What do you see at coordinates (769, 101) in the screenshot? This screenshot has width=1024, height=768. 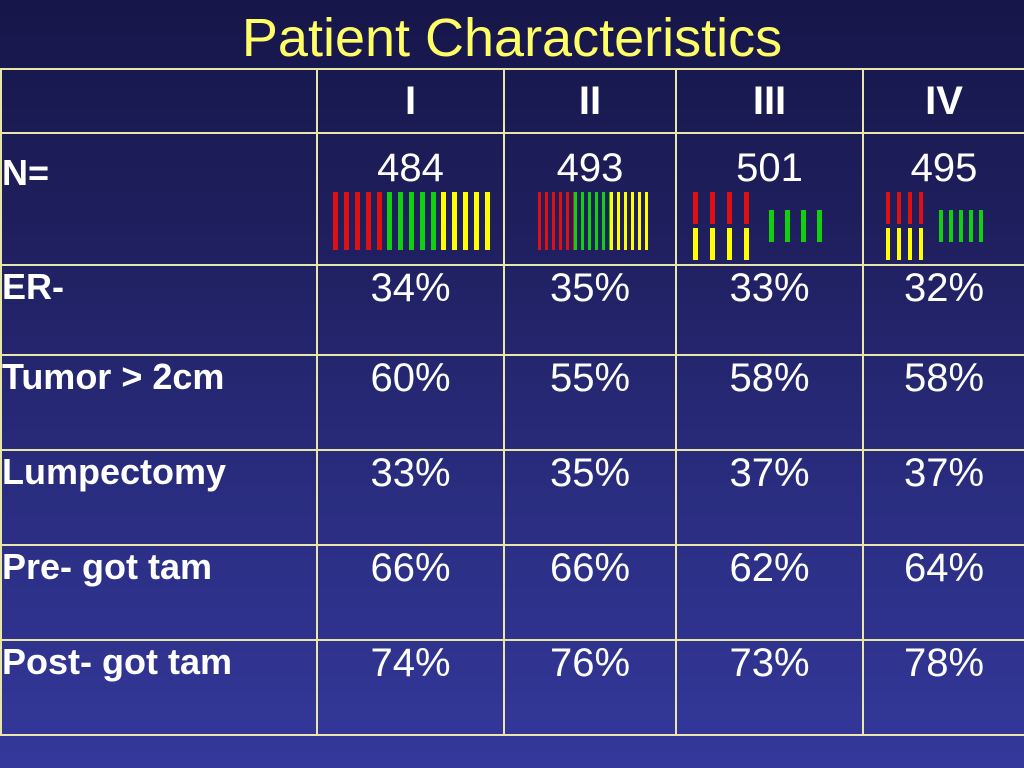 I see `column-header-III: III` at bounding box center [769, 101].